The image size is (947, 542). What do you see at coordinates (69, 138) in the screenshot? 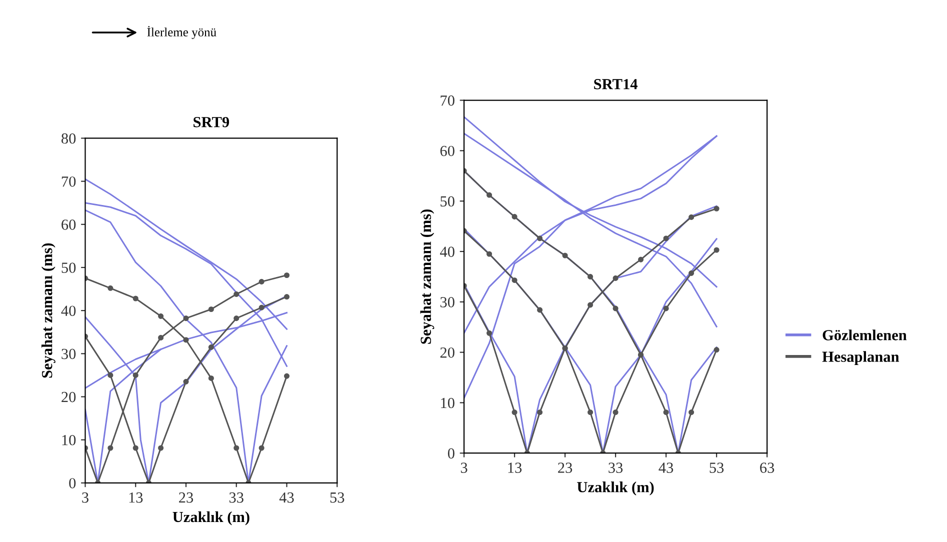
I see `y-tick-label: 80` at bounding box center [69, 138].